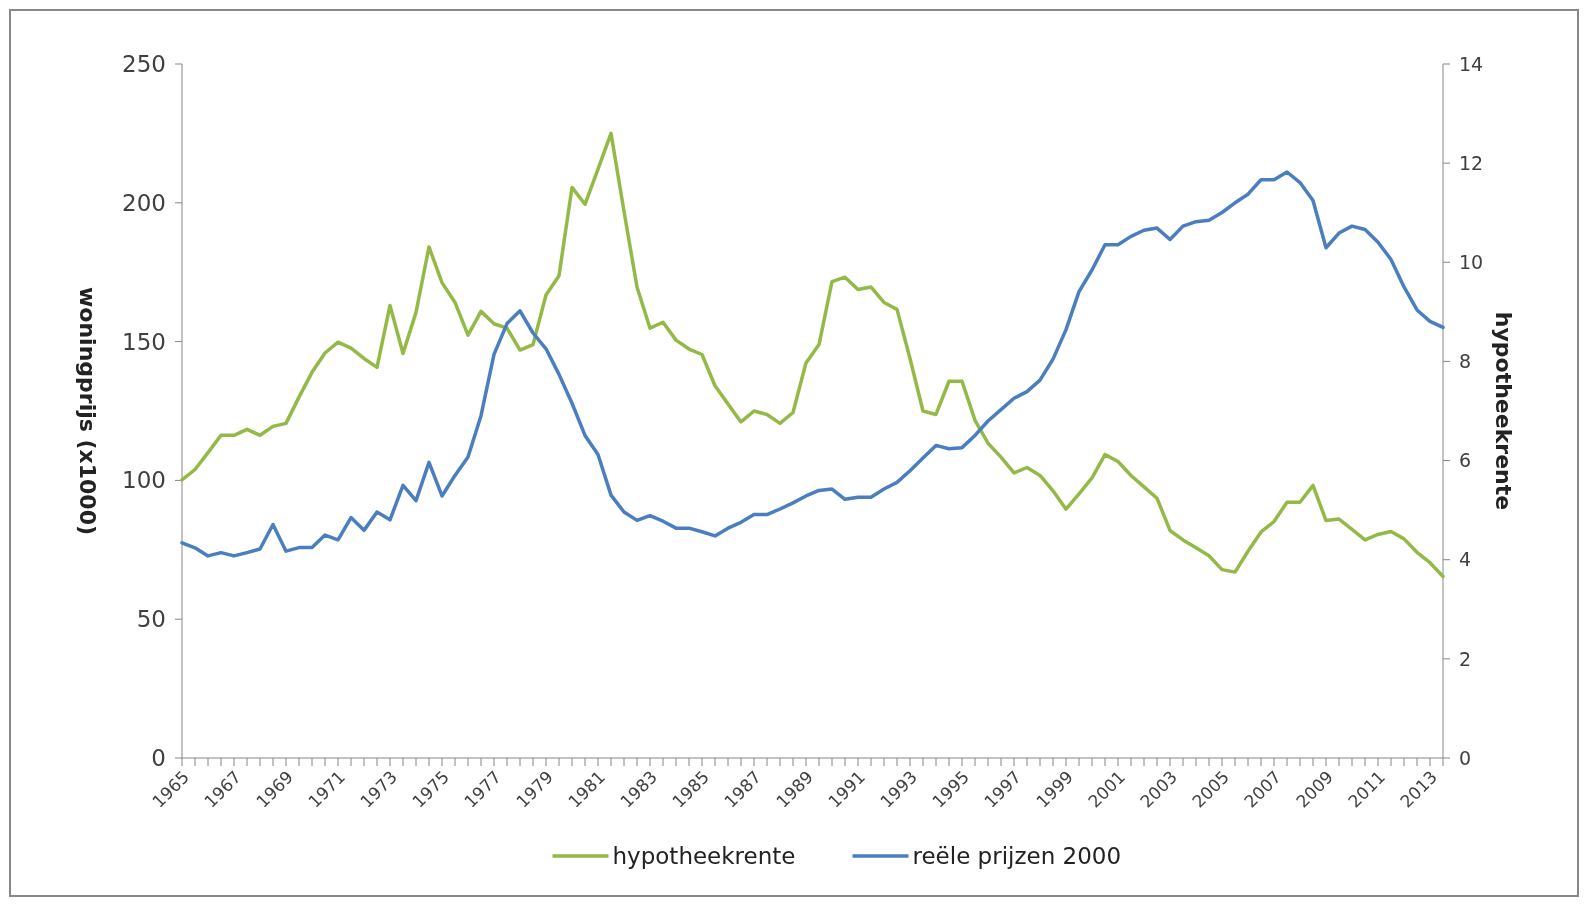 This screenshot has width=1588, height=908. Describe the element at coordinates (1471, 162) in the screenshot. I see `y2-tick-label: 12` at that location.